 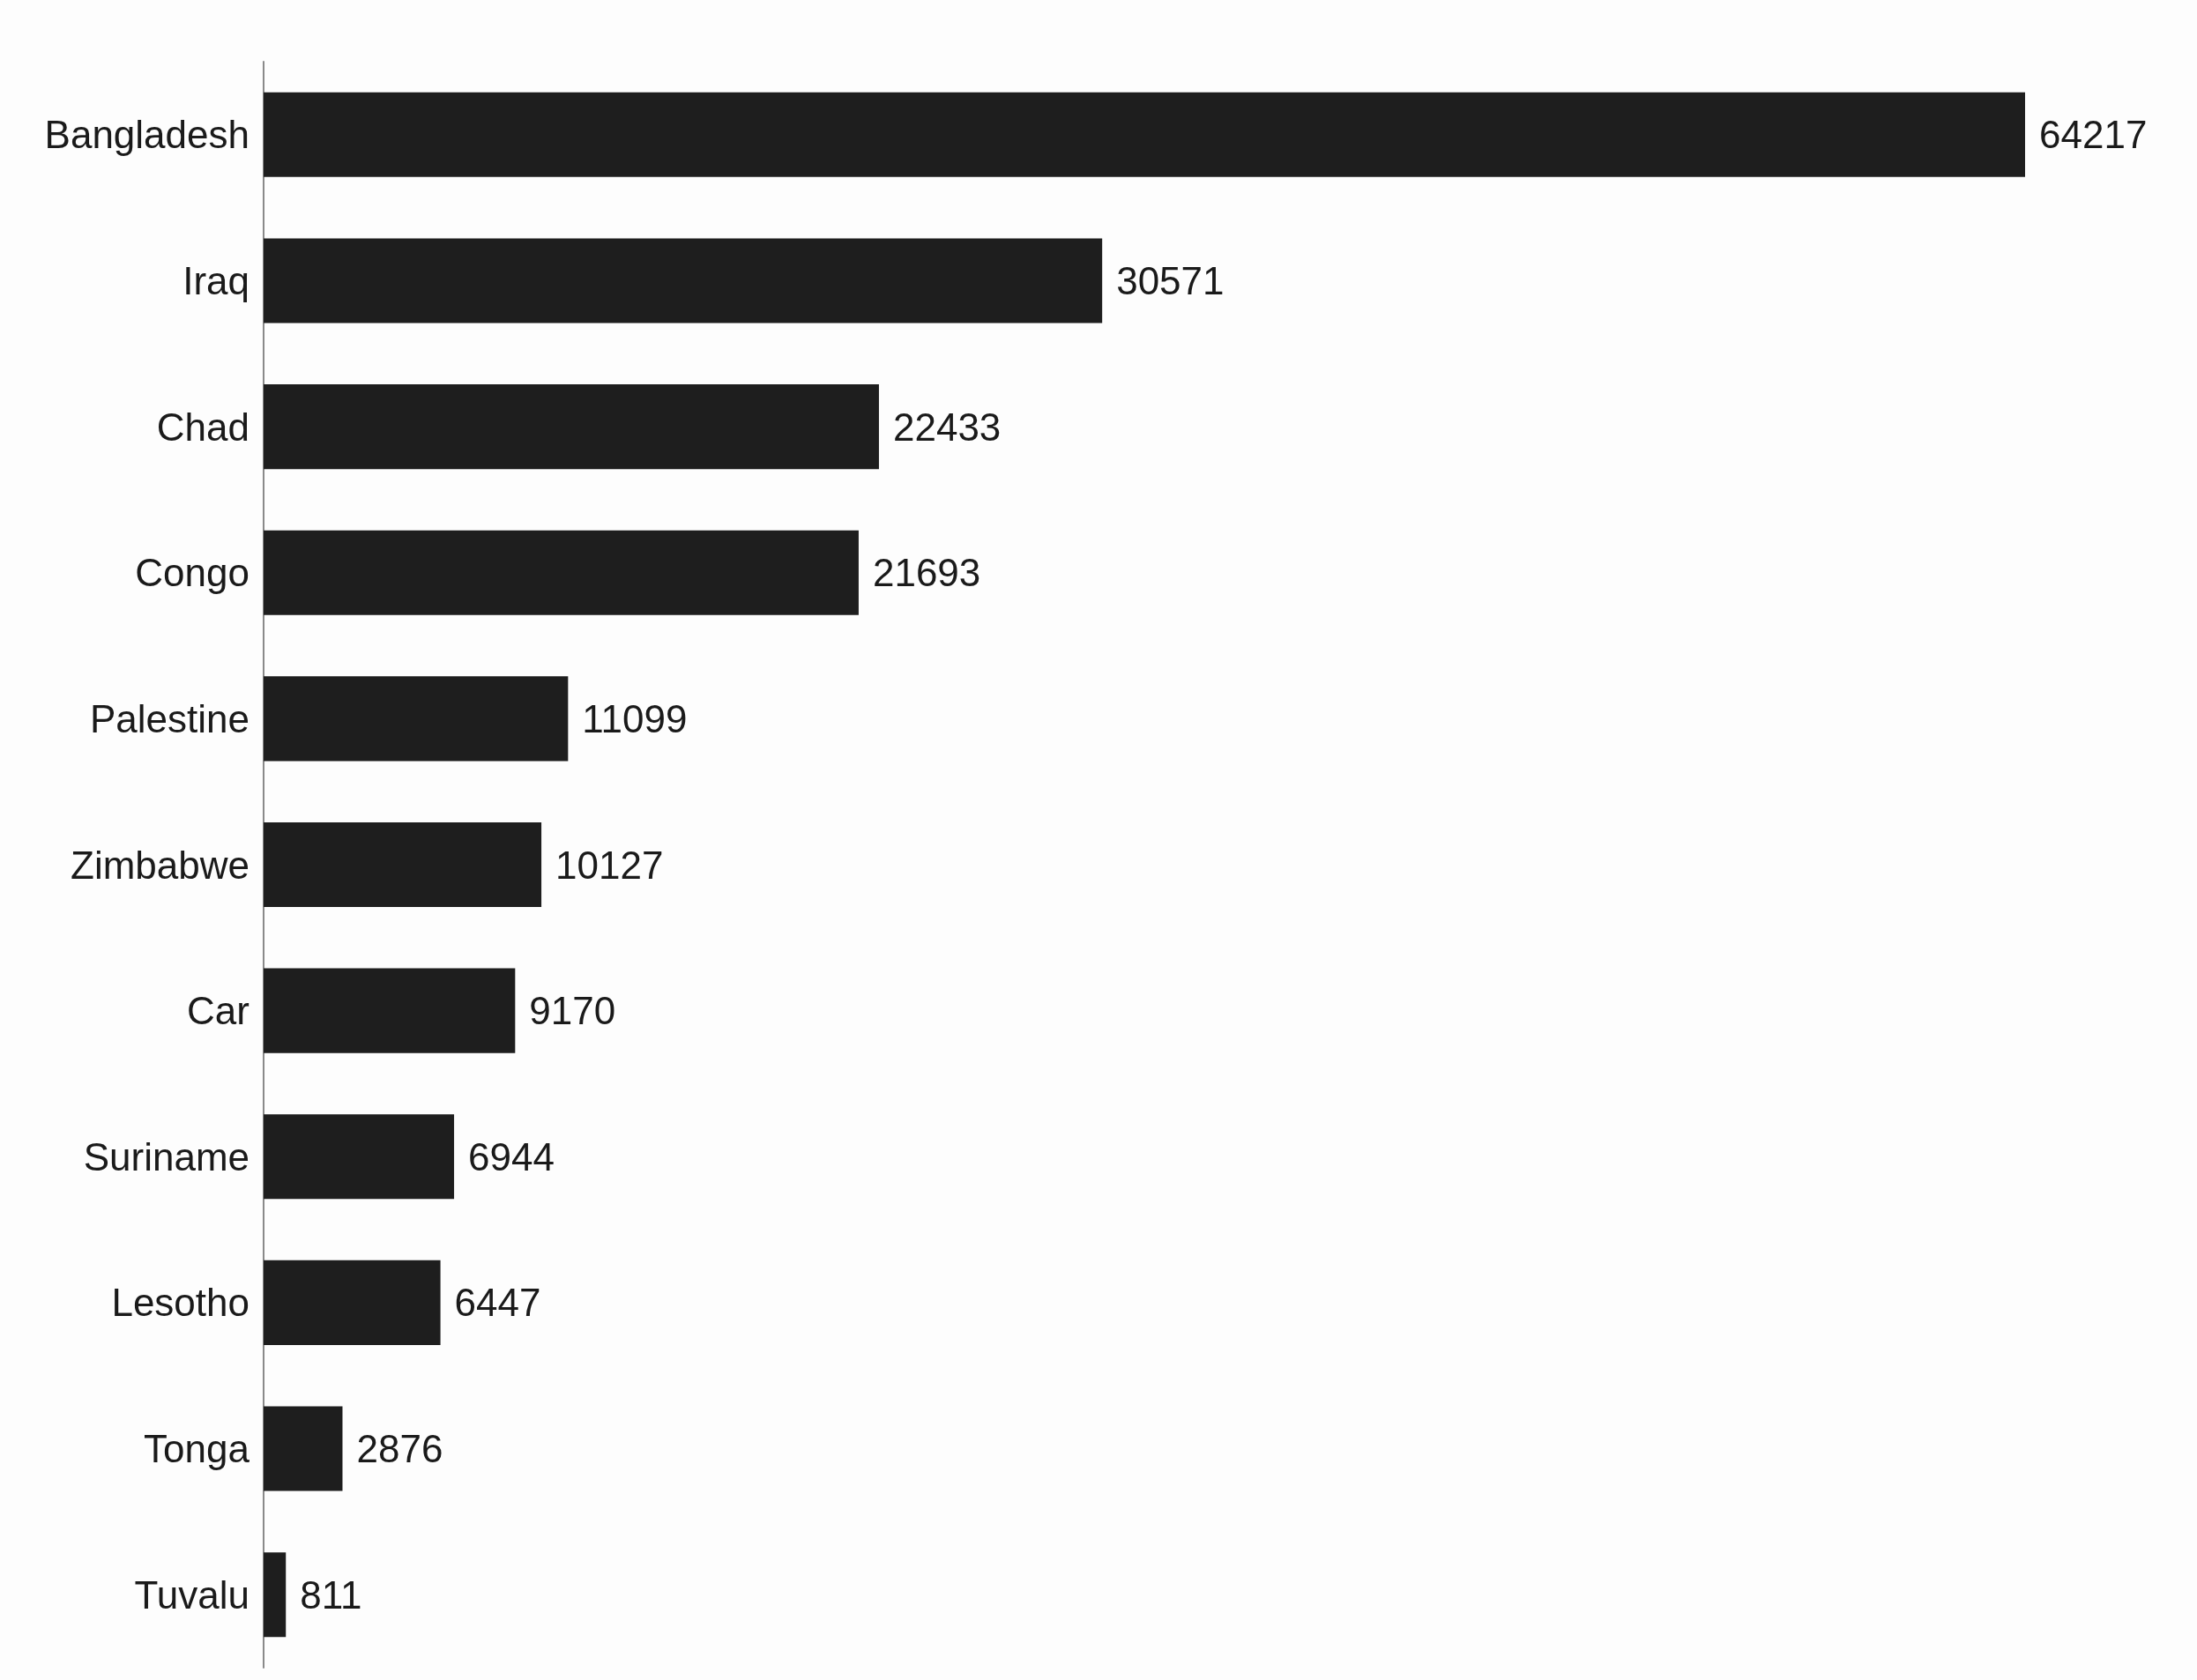 What do you see at coordinates (331, 1594) in the screenshot?
I see `data-label: 811` at bounding box center [331, 1594].